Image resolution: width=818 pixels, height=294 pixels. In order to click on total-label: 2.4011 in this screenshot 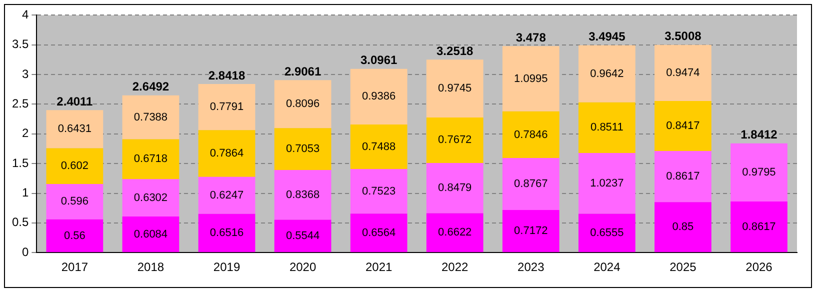, I will do `click(75, 101)`.